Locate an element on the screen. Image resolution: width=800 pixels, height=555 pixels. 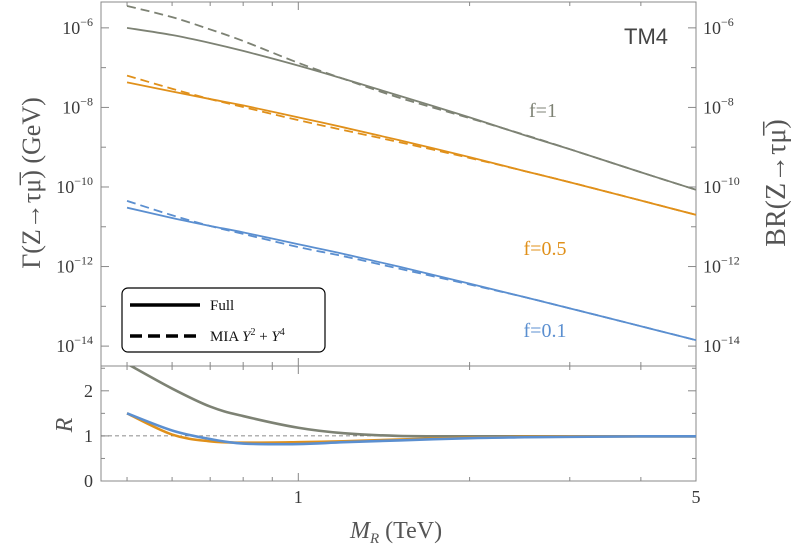
x-axis-title-sub: R is located at coordinates (374, 539).